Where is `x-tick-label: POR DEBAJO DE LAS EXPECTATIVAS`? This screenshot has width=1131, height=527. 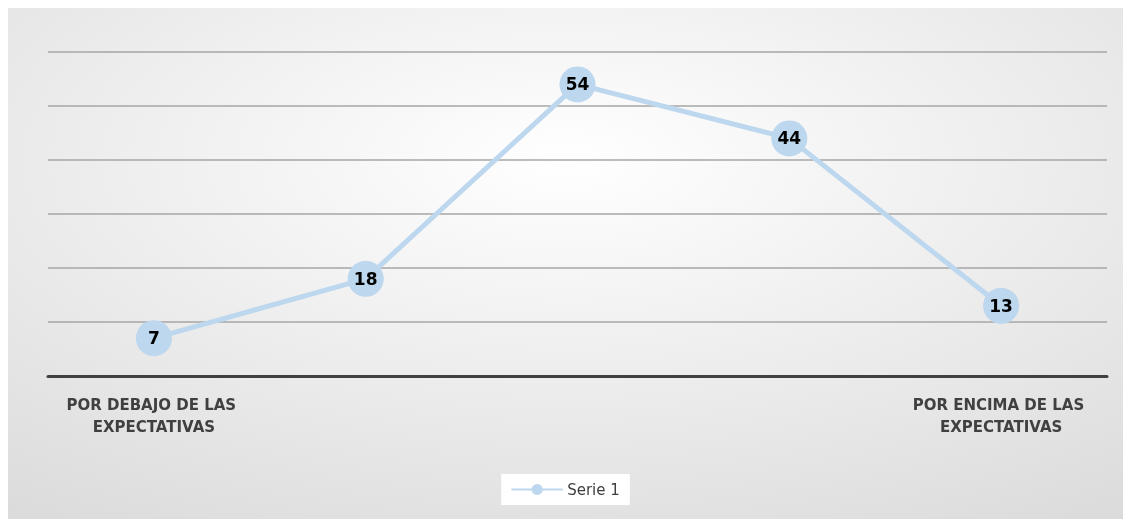 x-tick-label: POR DEBAJO DE LAS EXPECTATIVAS is located at coordinates (154, 416).